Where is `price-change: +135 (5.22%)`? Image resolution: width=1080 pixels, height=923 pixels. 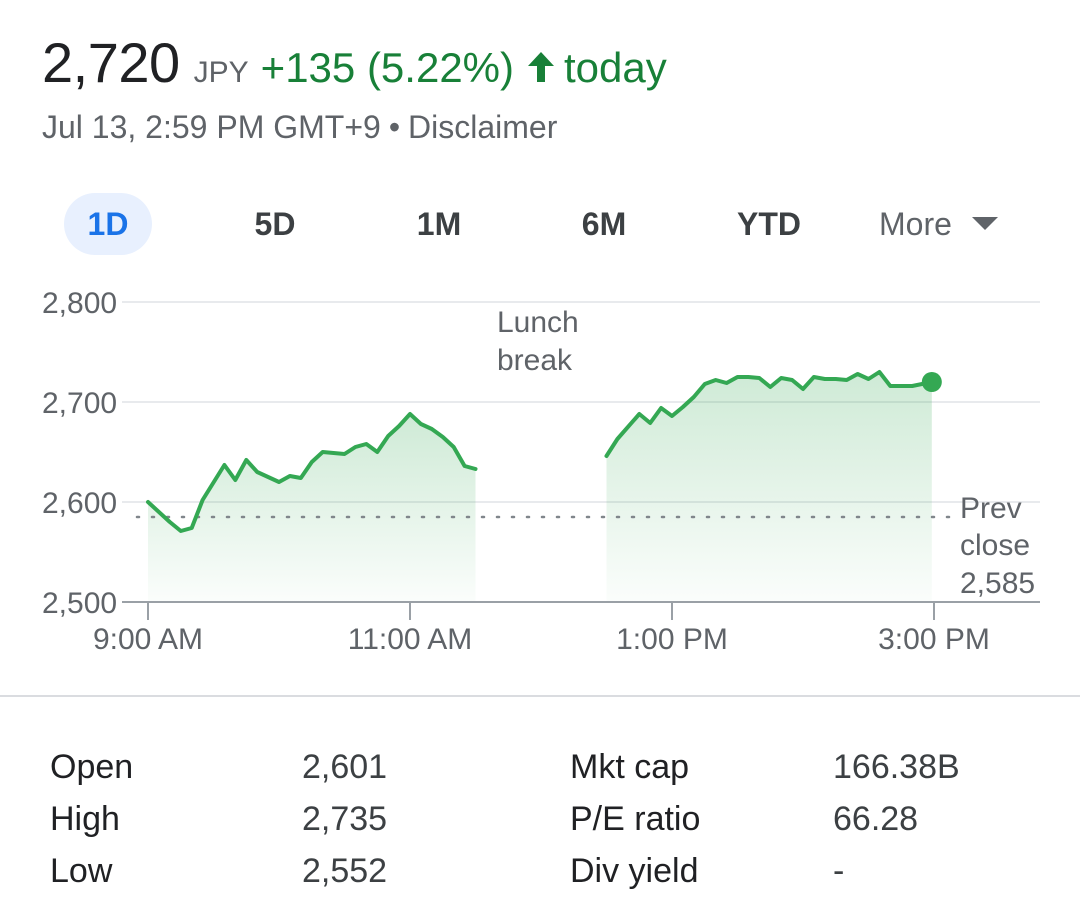 price-change: +135 (5.22%) is located at coordinates (387, 67).